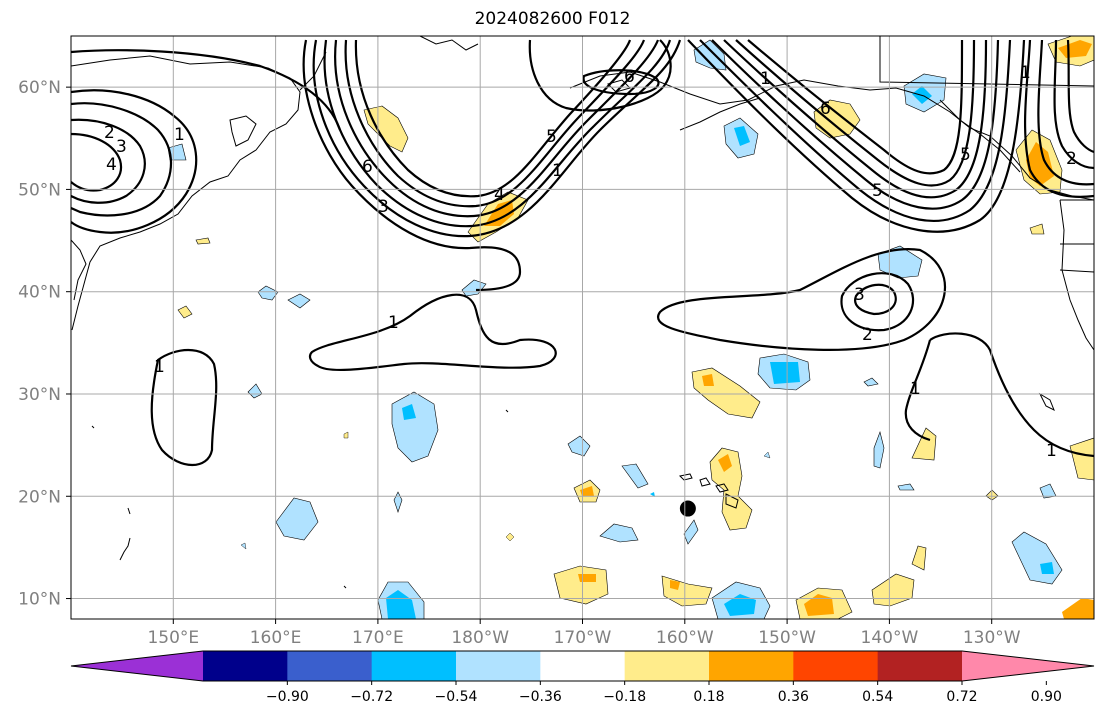  I want to click on lon-tick-label: 150°W, so click(787, 638).